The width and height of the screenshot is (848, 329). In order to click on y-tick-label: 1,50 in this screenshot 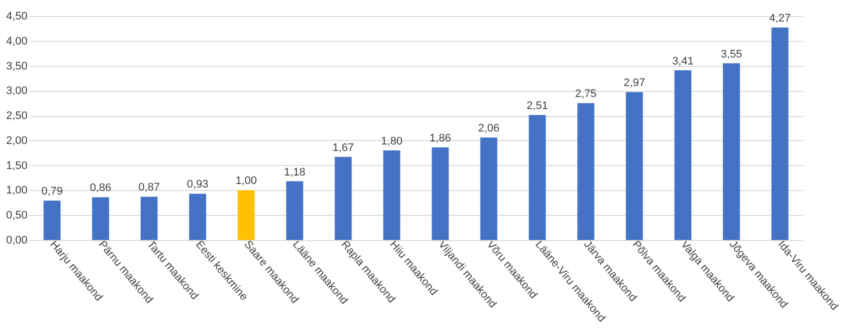, I will do `click(17, 166)`.